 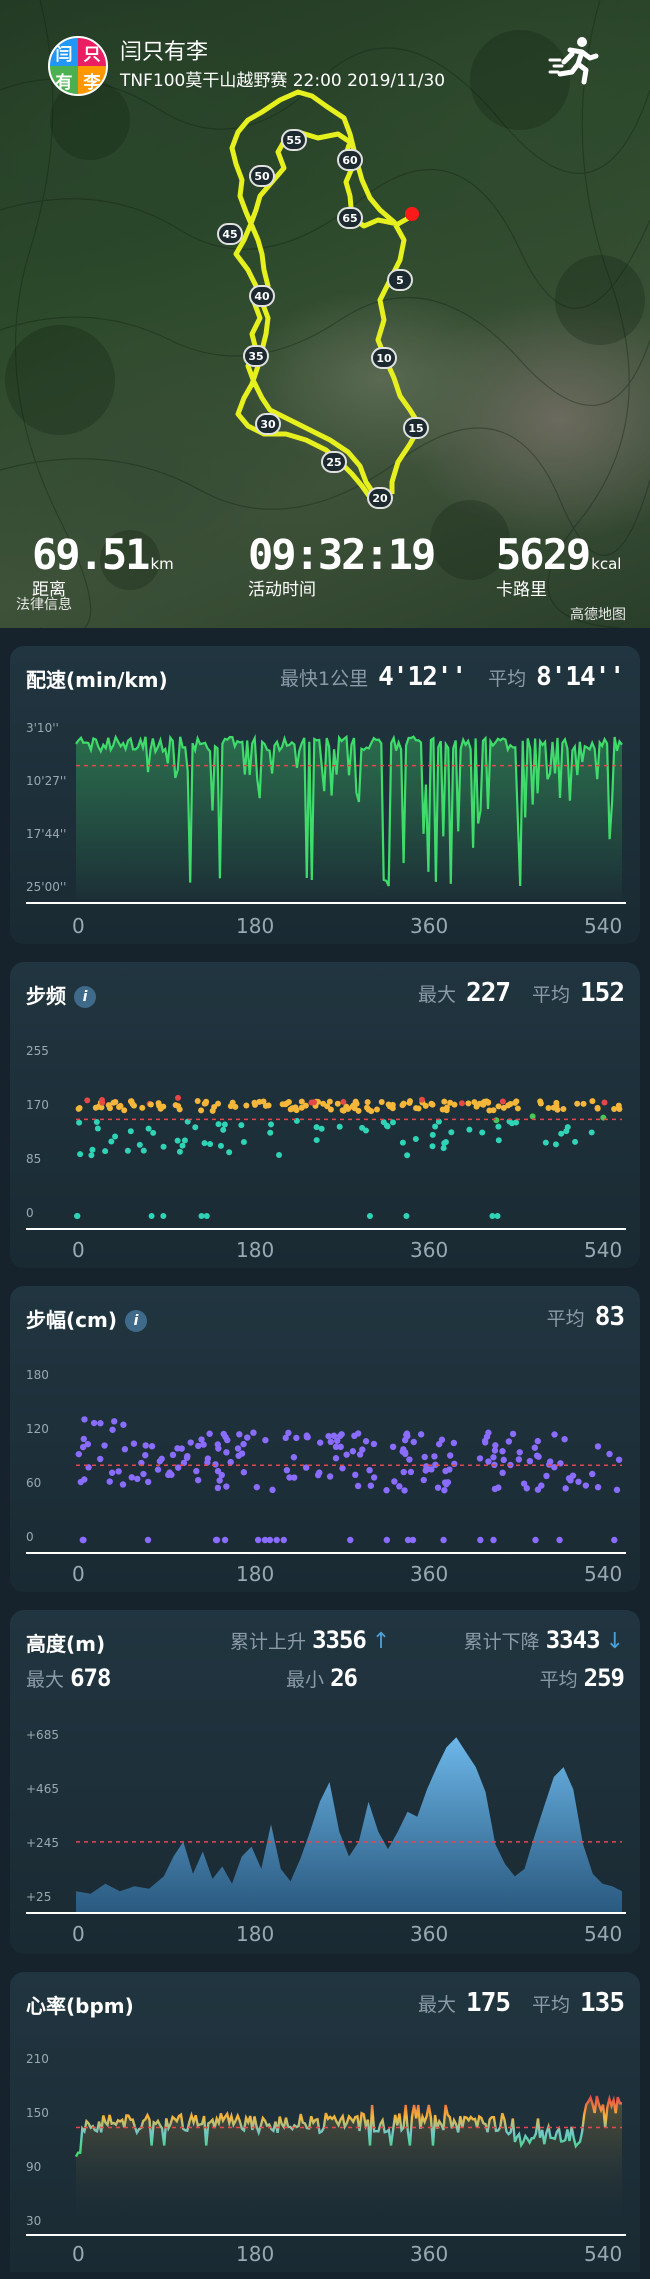 What do you see at coordinates (90, 1678) in the screenshot?
I see `altitude-max-value: 678` at bounding box center [90, 1678].